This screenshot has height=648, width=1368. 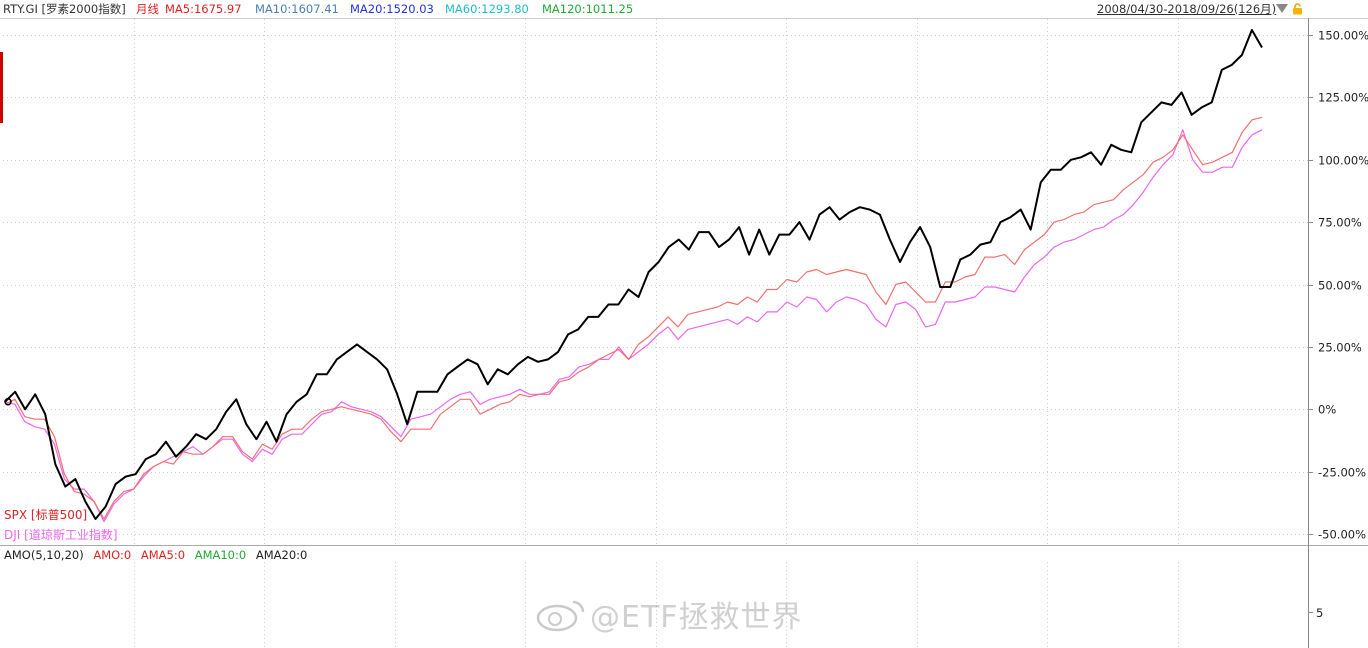 What do you see at coordinates (64, 9) in the screenshot?
I see `symbol-label: RTY.GI [罗素2000指数]` at bounding box center [64, 9].